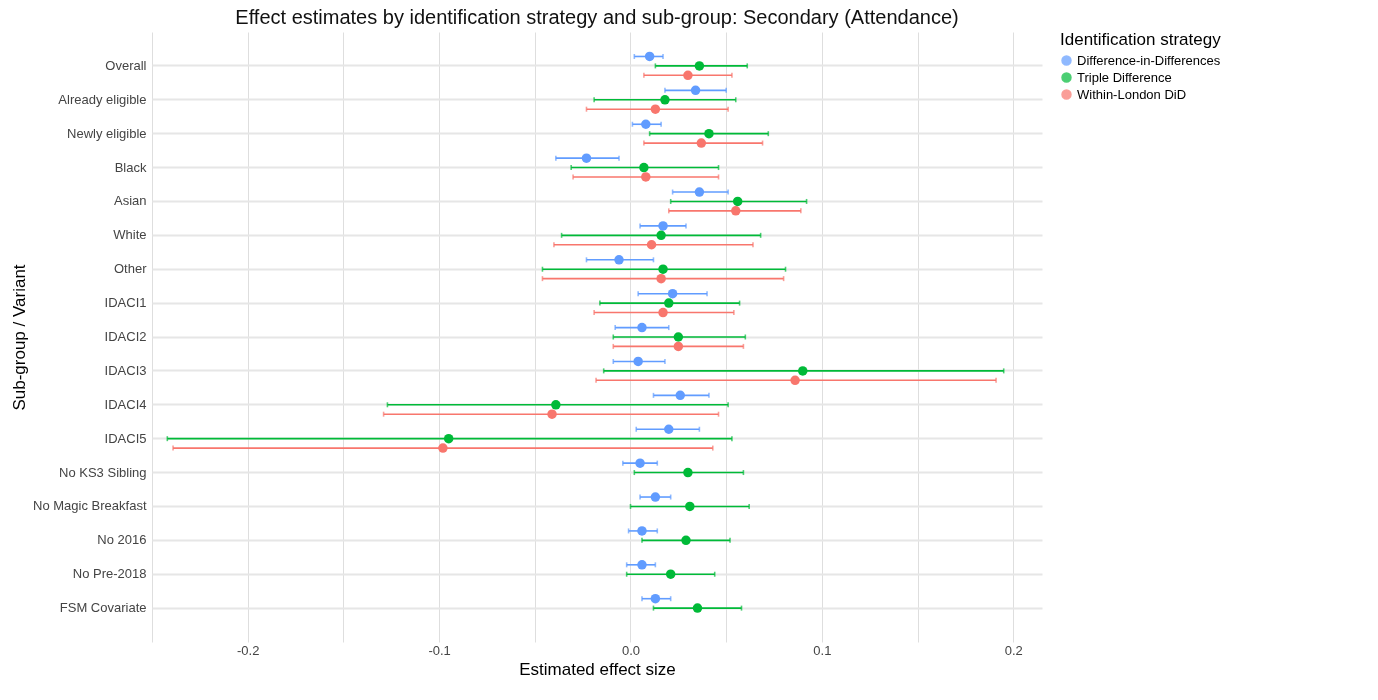 The height and width of the screenshot is (700, 1378). Describe the element at coordinates (90, 506) in the screenshot. I see `y-tick-label: No Magic Breakfast` at that location.